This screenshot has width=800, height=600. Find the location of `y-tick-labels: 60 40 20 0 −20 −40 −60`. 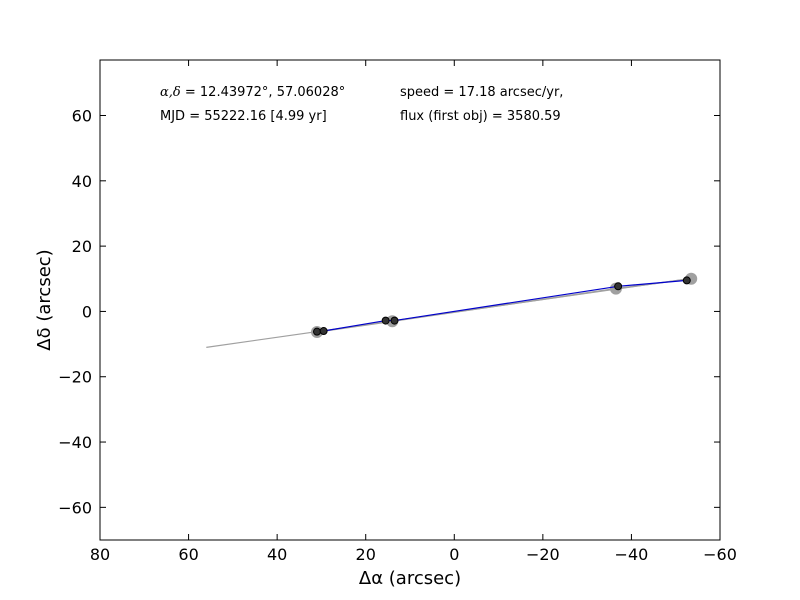

y-tick-labels: 60 40 20 0 −20 −40 −60 is located at coordinates (75, 312).